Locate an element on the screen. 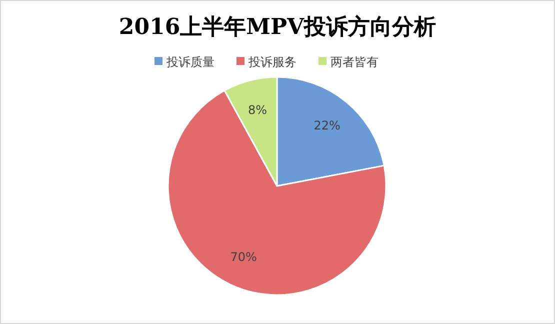 The height and width of the screenshot is (324, 555). data-label: 70% is located at coordinates (243, 257).